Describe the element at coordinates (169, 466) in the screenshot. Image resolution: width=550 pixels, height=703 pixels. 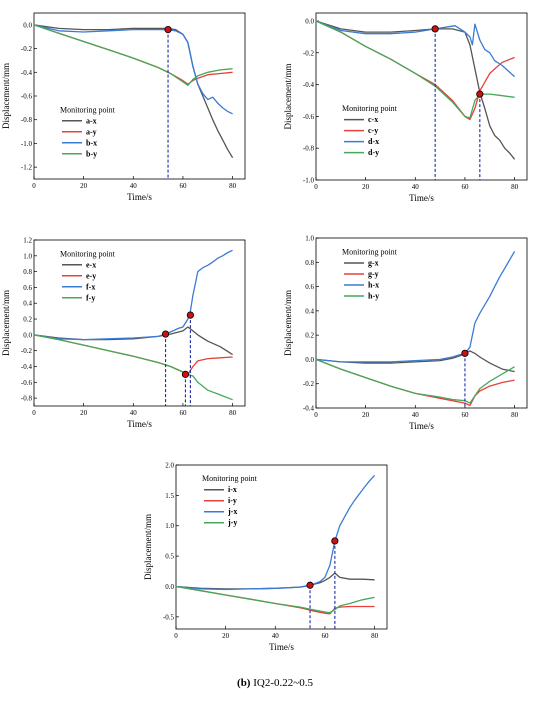
I see `y-tick-label: 2.0` at that location.